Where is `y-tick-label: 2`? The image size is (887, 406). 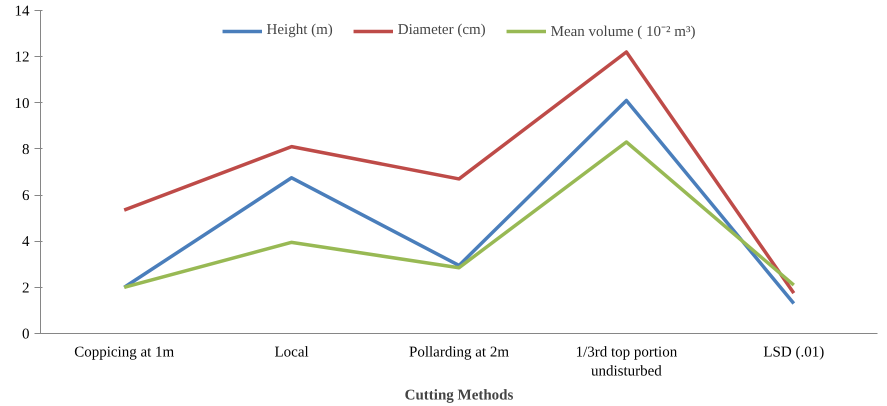
y-tick-label: 2 is located at coordinates (26, 288).